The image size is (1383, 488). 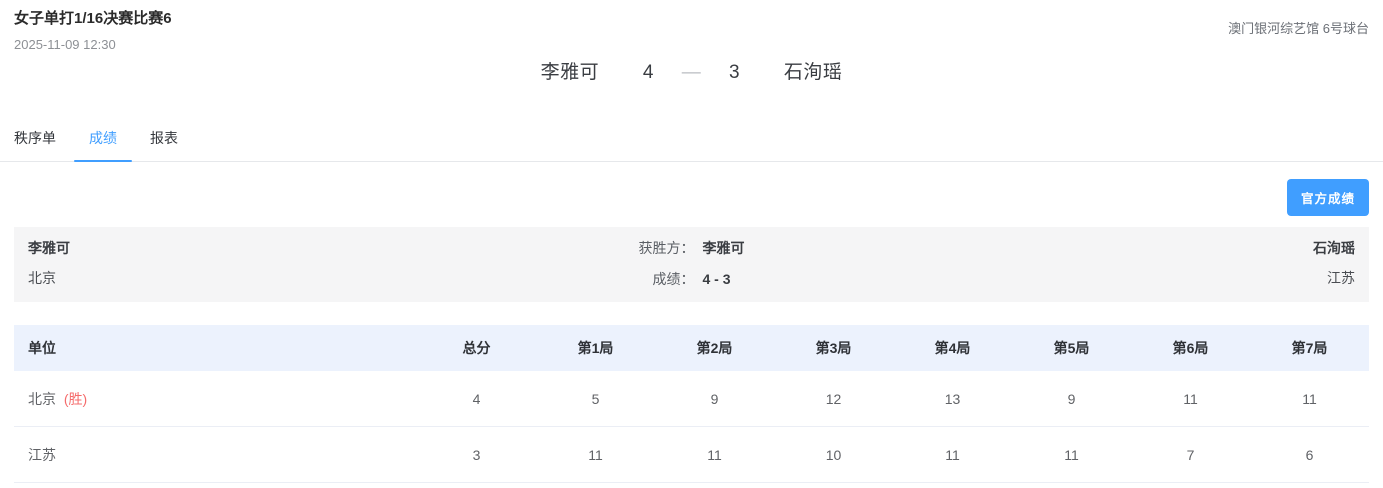 What do you see at coordinates (1341, 278) in the screenshot?
I see `summary-right-player-team: 江苏` at bounding box center [1341, 278].